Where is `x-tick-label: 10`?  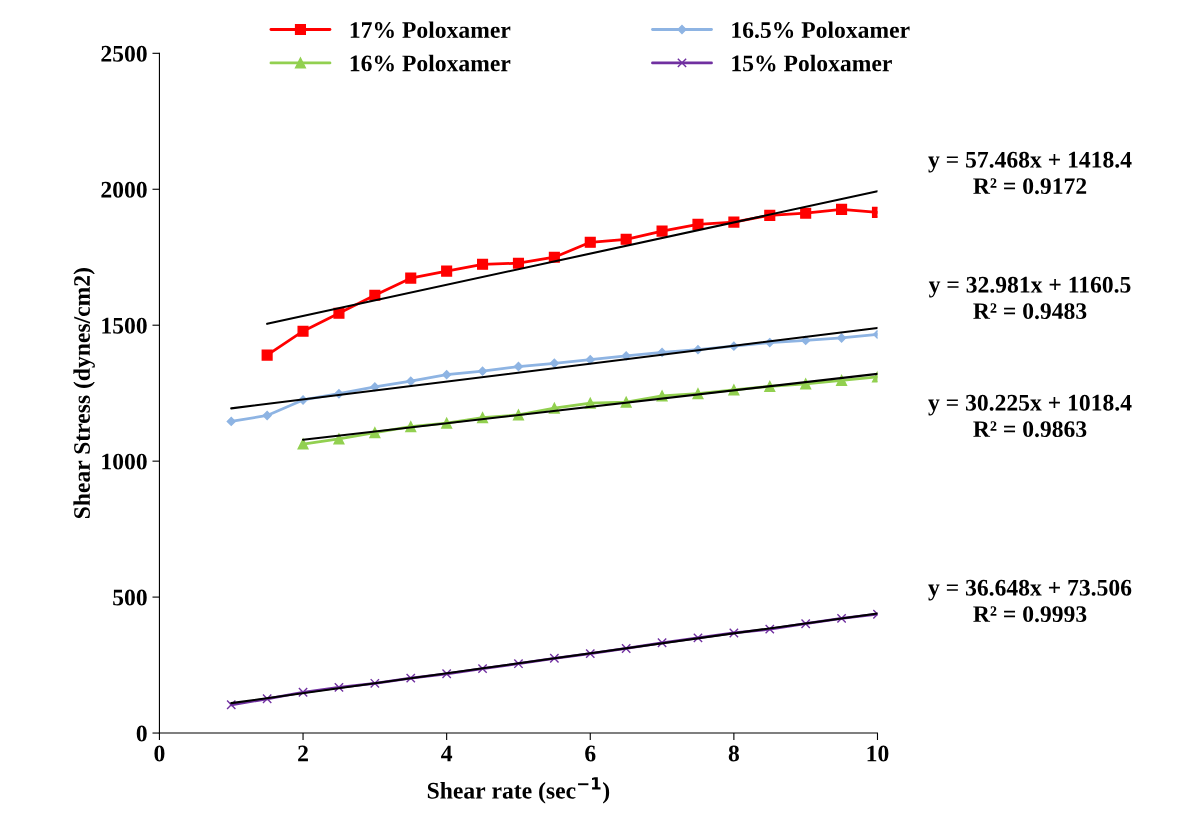 x-tick-label: 10 is located at coordinates (878, 753).